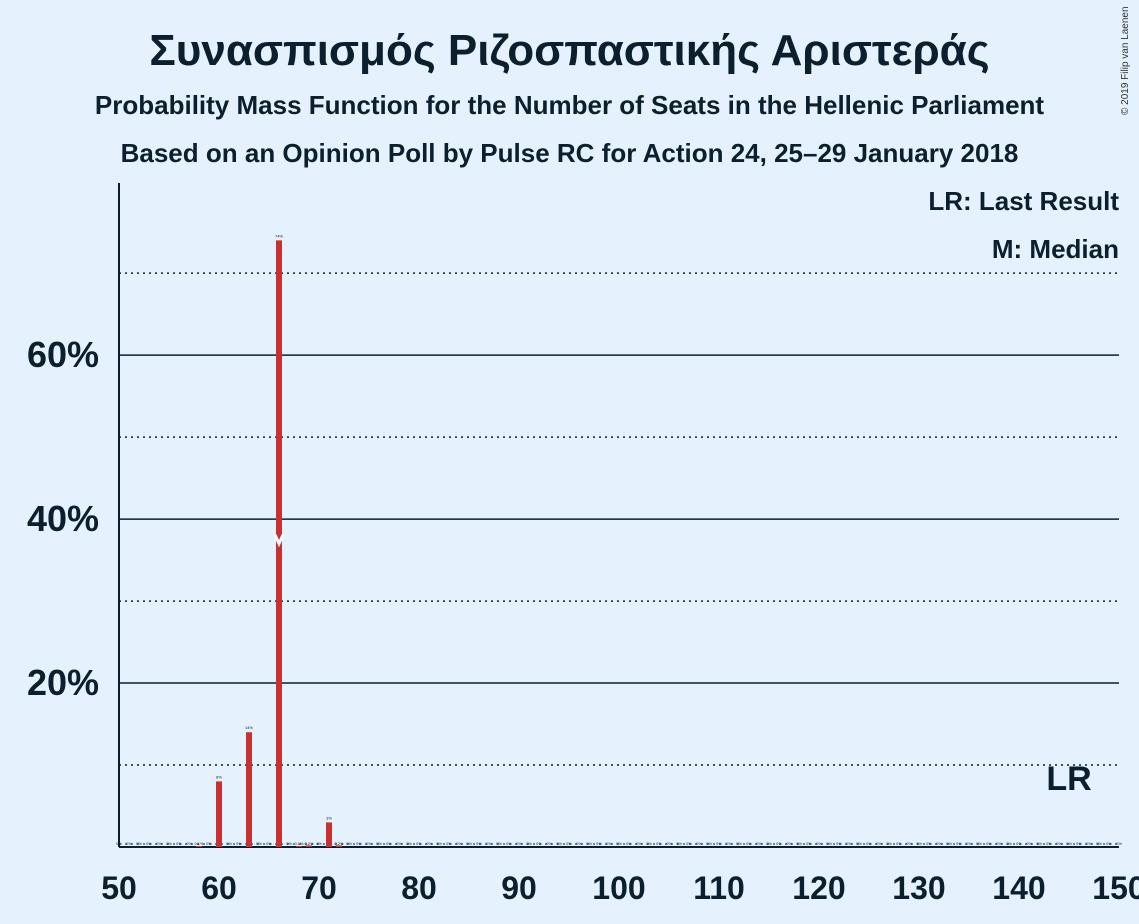 This screenshot has height=924, width=1139. Describe the element at coordinates (229, 843) in the screenshot. I see `bar-value-label-61: 0%` at that location.